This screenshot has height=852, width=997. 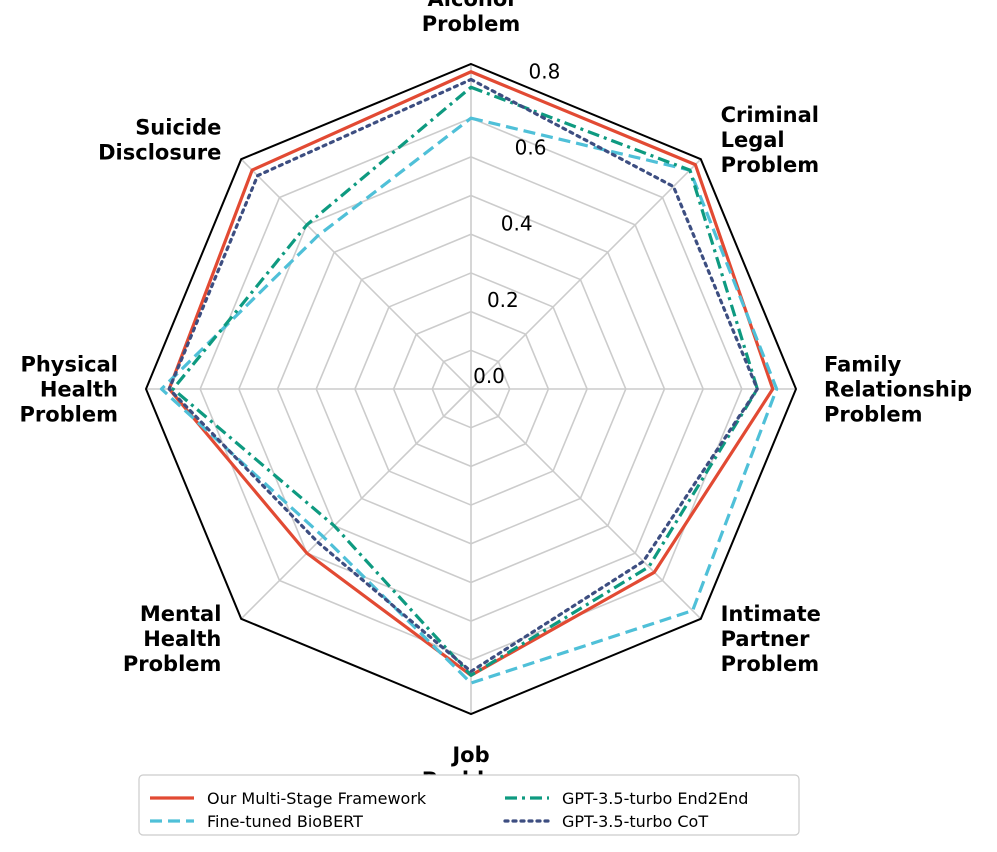 I want to click on axis-label: Physical Health Problem, so click(x=68, y=390).